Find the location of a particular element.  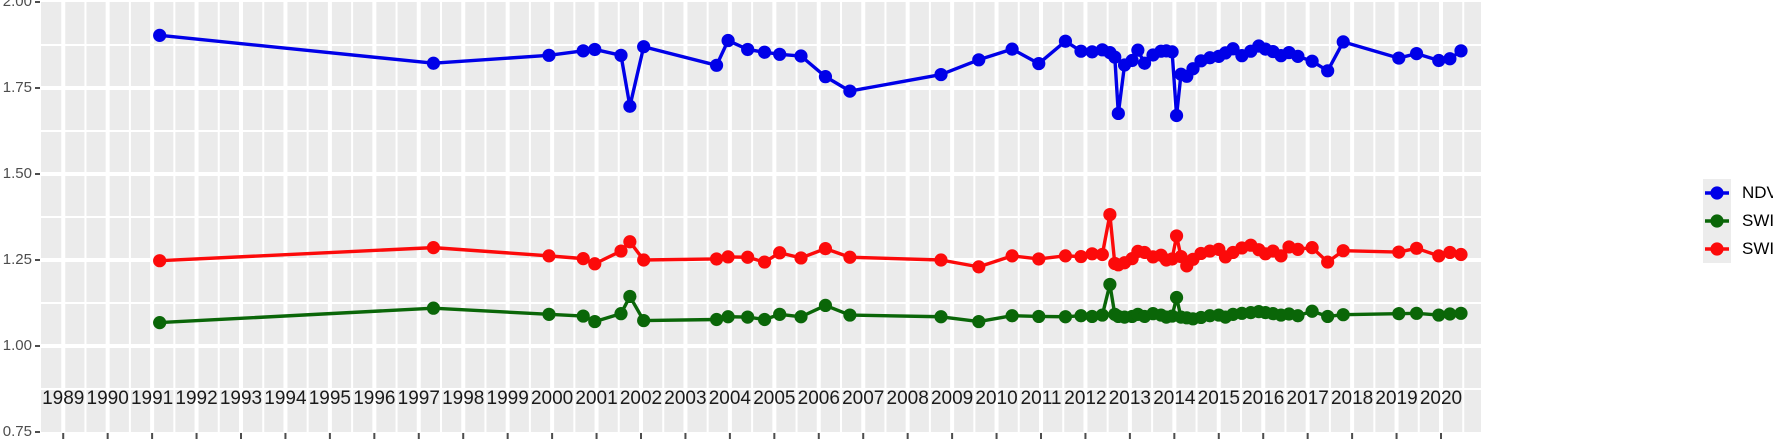

x-axis-tick-label: 1997 is located at coordinates (418, 398).